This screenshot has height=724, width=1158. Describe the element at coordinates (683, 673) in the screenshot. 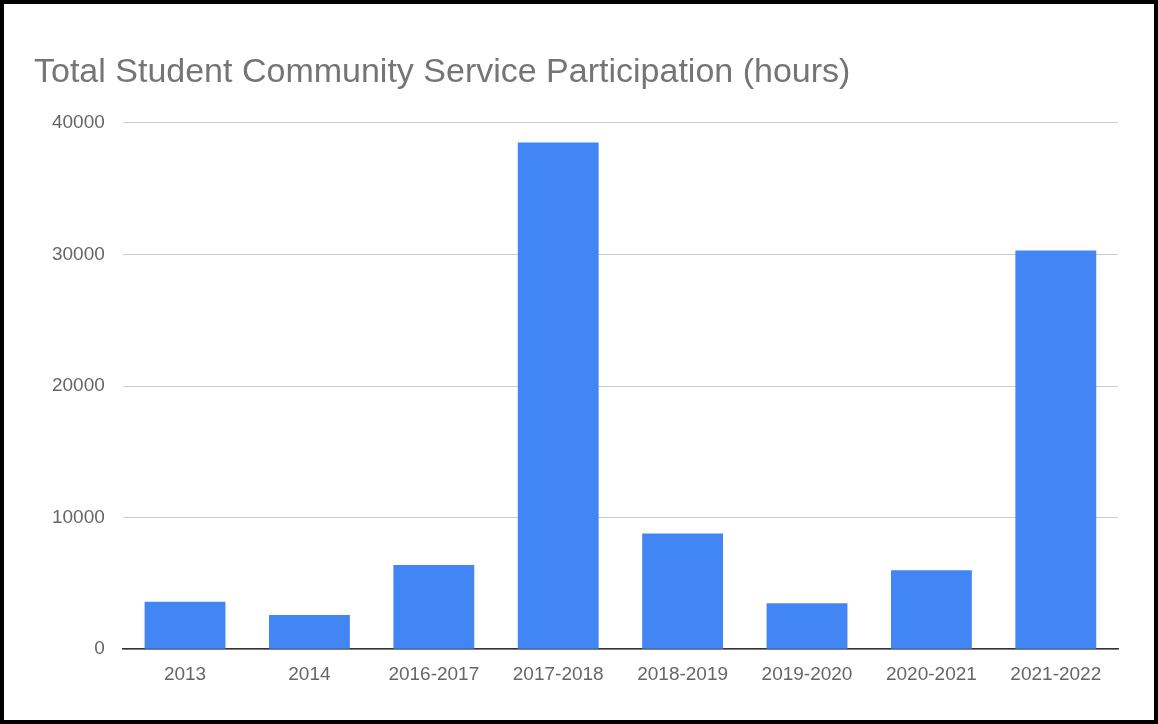

I see `x-tick-label: 2018-2019` at that location.